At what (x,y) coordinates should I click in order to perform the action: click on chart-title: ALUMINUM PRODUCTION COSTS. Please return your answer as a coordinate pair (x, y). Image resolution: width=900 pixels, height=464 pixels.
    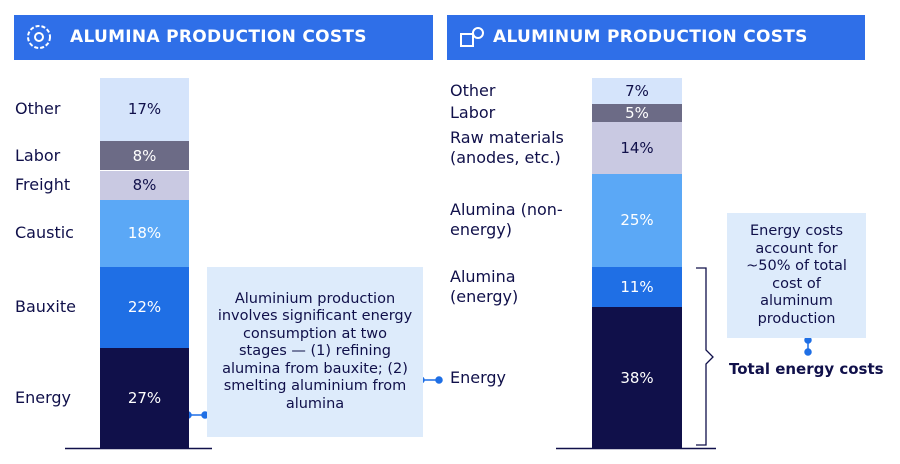
    Looking at the image, I should click on (650, 37).